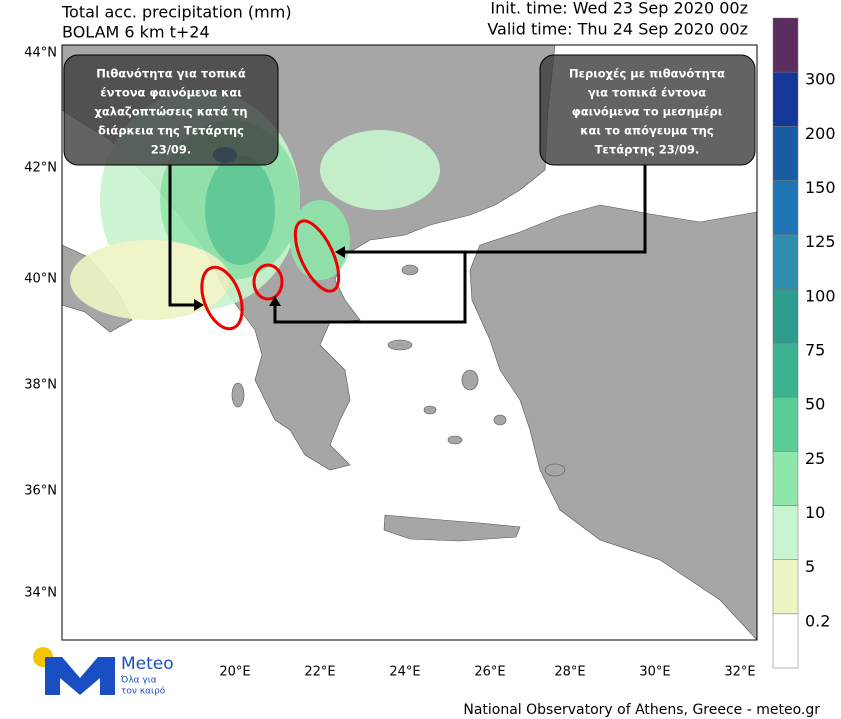 This screenshot has height=719, width=841. What do you see at coordinates (815, 458) in the screenshot?
I see `colorbar-label: 25` at bounding box center [815, 458].